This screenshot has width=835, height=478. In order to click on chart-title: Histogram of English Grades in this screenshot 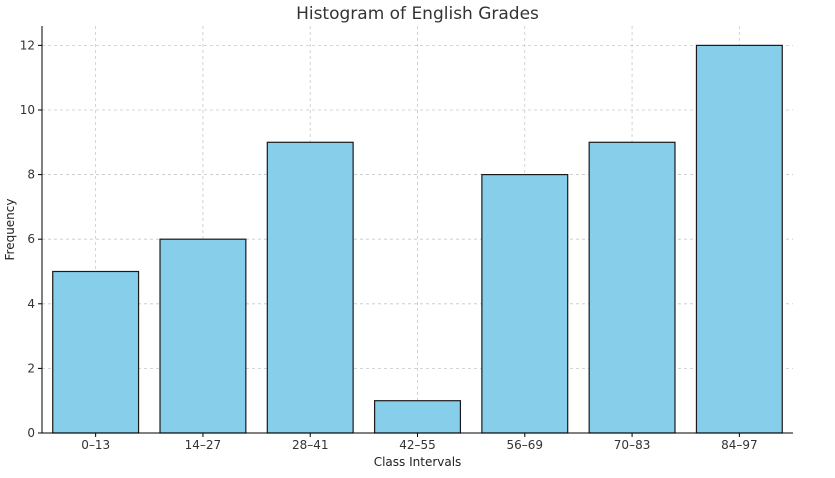, I will do `click(417, 14)`.